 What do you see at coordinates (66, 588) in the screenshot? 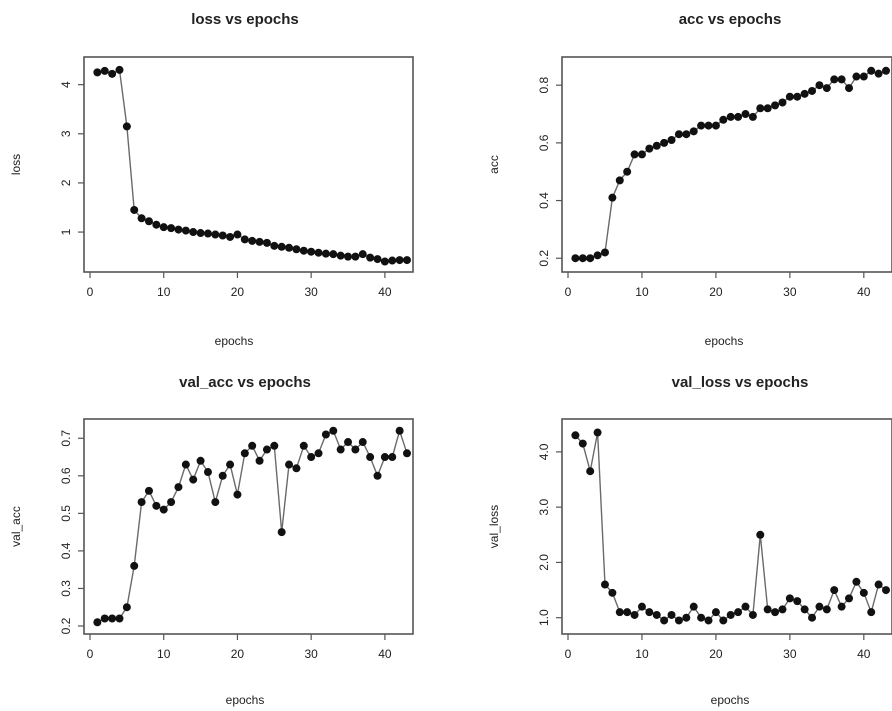
I see `y-tick-label: 0.3` at bounding box center [66, 588].